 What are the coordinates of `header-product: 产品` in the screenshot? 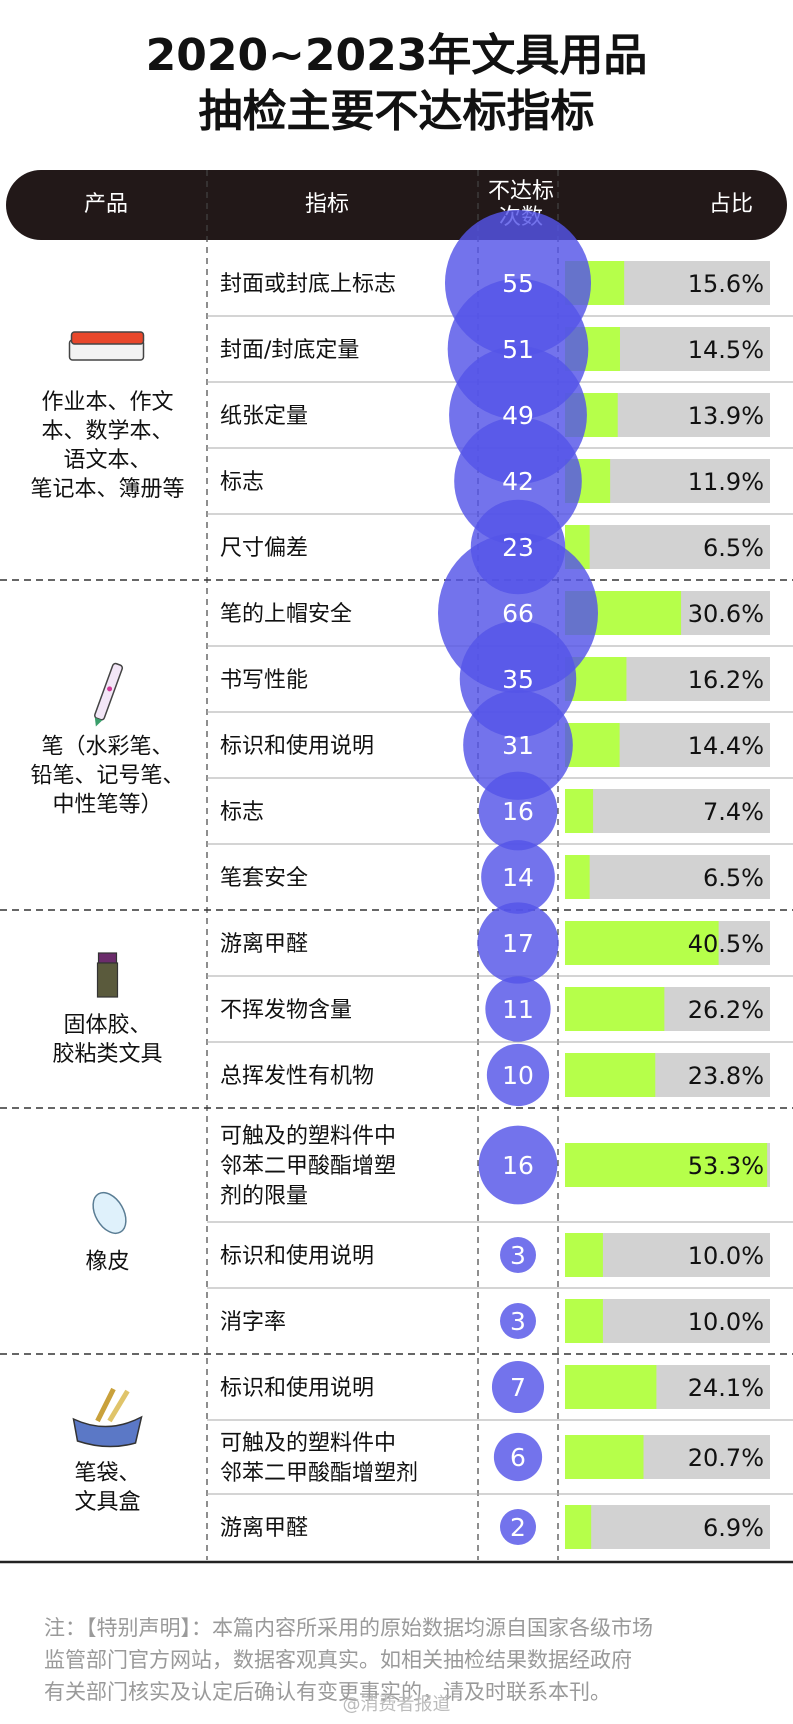 It's located at (105, 204).